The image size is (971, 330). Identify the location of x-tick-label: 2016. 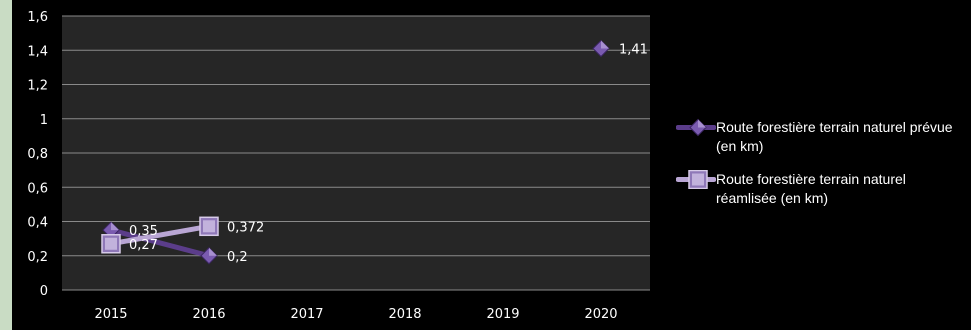
(208, 314).